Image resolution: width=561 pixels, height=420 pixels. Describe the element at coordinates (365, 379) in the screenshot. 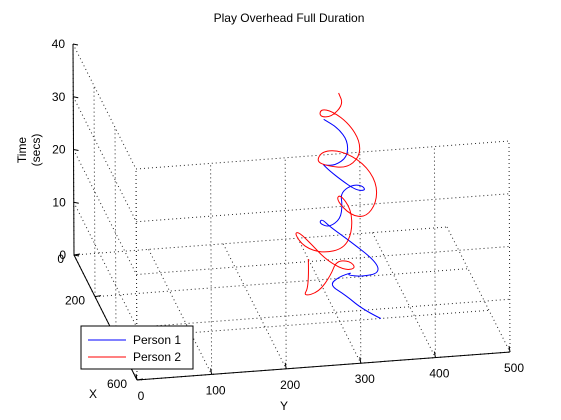

I see `y-tick-label: 300` at that location.